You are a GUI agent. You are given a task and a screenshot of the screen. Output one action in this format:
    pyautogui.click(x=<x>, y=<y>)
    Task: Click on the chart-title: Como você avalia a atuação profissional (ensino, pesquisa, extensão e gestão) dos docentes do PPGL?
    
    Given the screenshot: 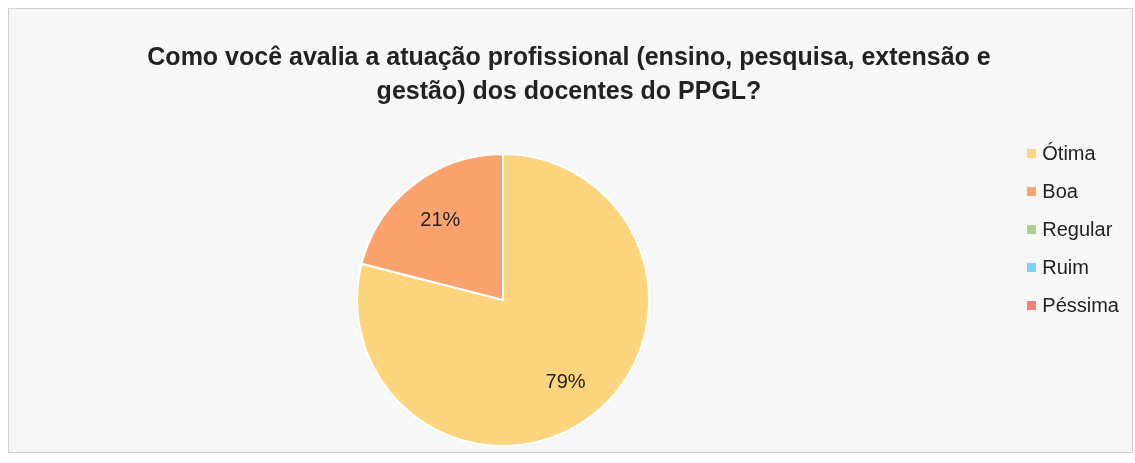 What is the action you would take?
    pyautogui.click(x=569, y=73)
    